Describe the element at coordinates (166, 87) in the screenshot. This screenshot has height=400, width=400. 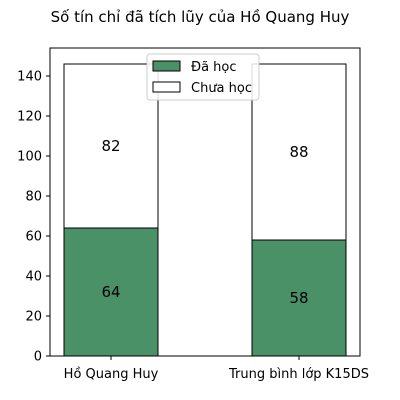
I see `legend-swatch-chua-hoc` at that location.